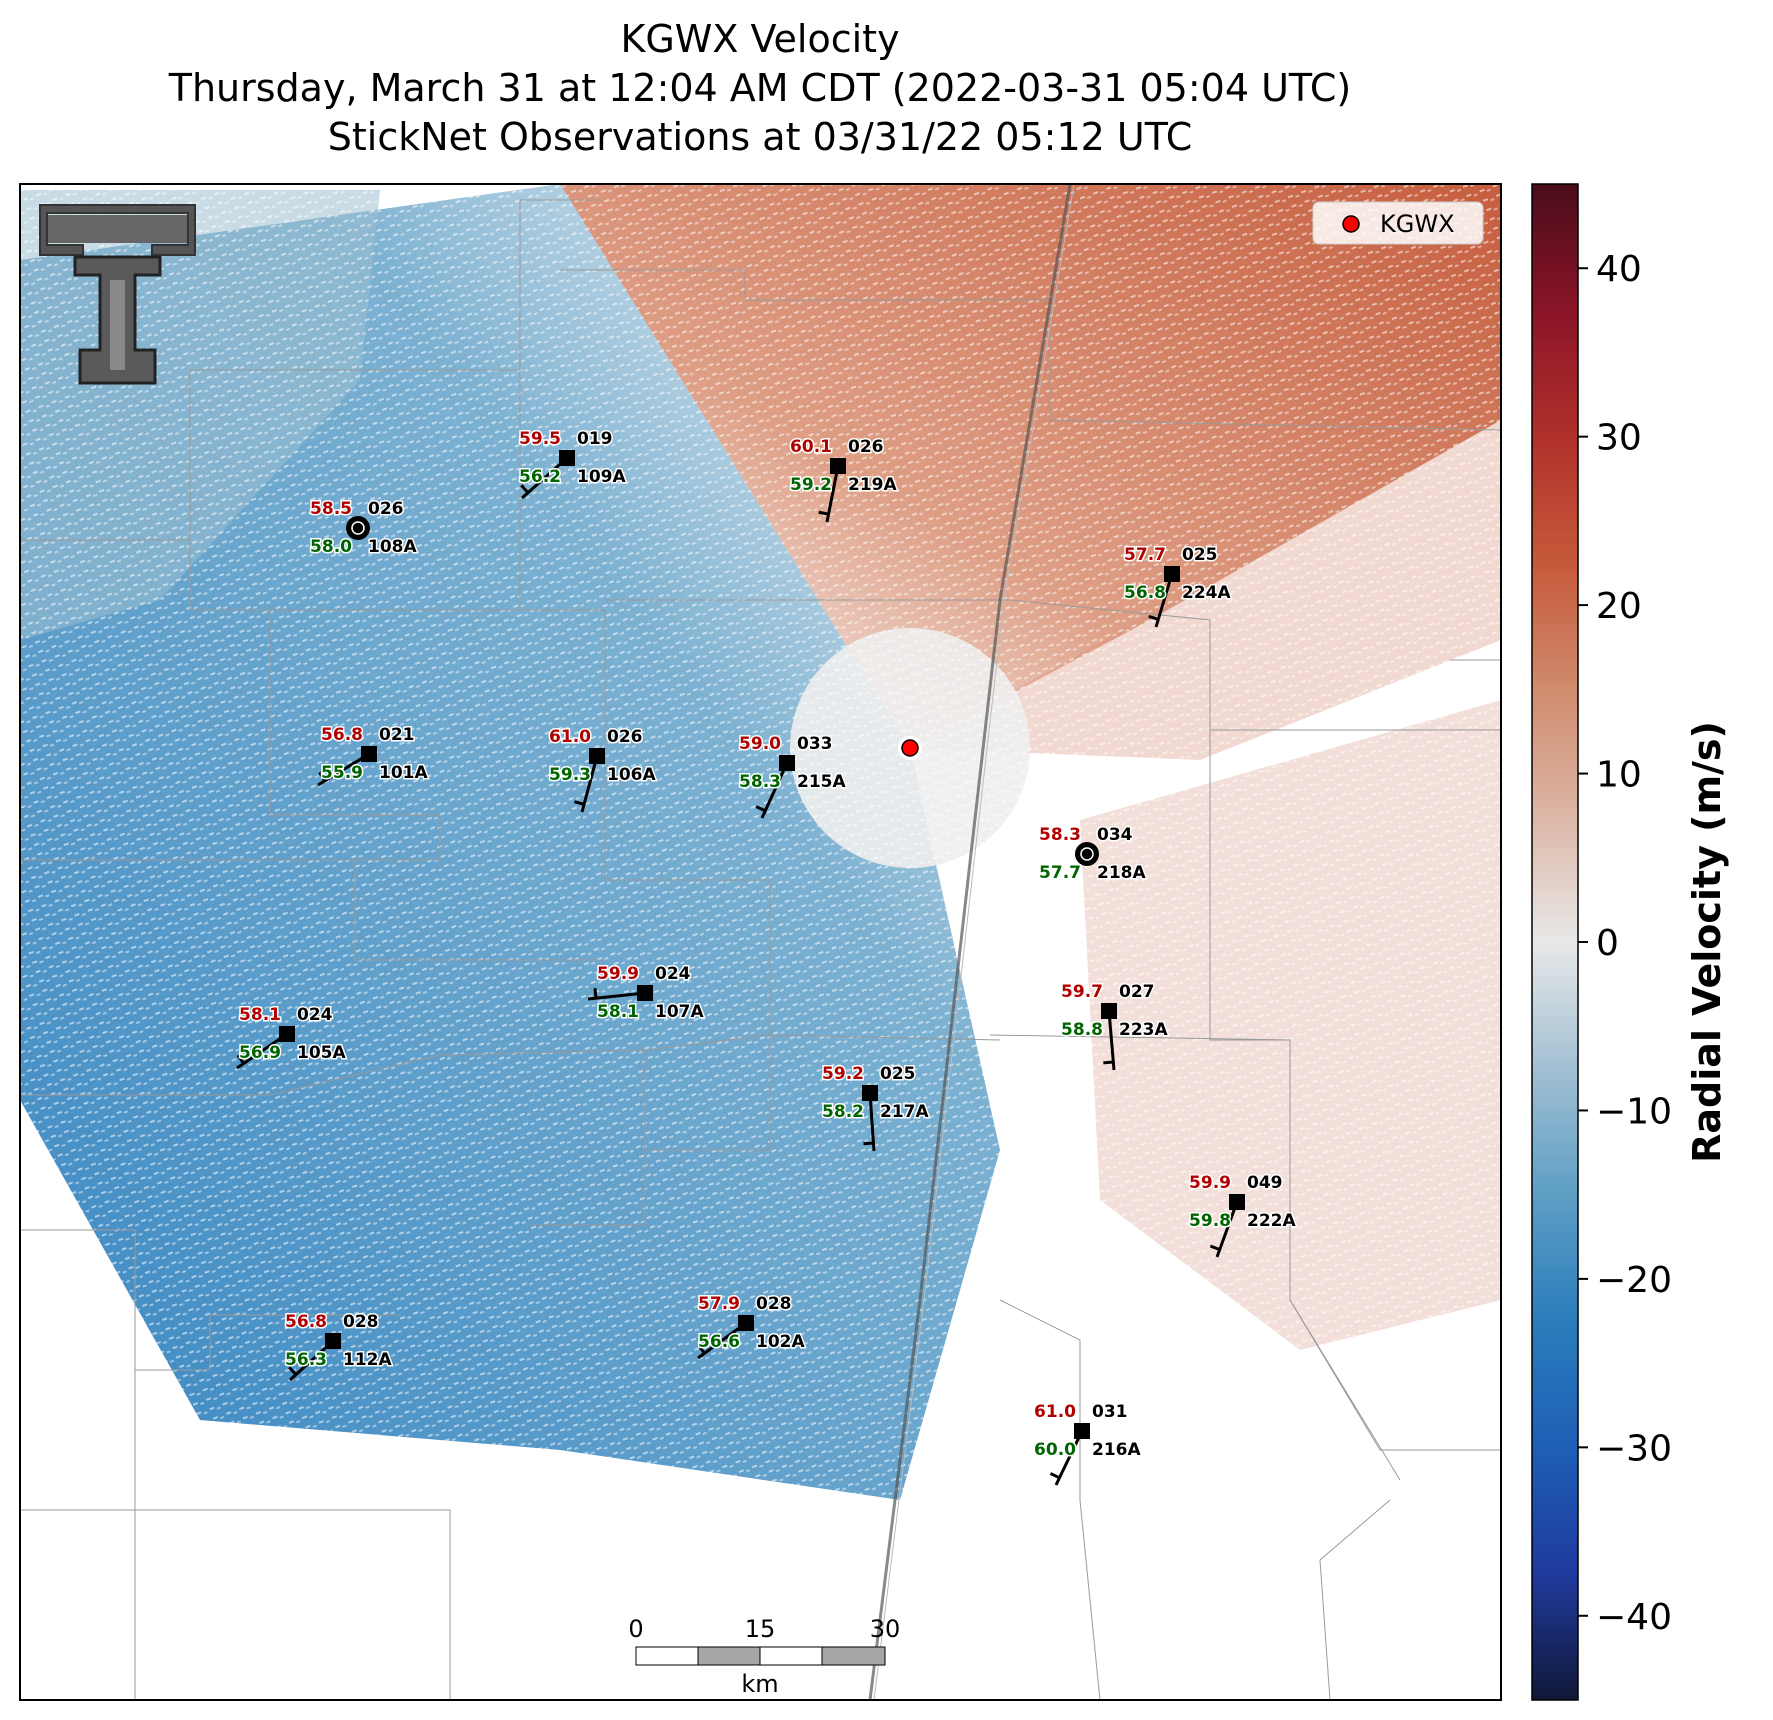  I want to click on colorbar-tick-label: −20, so click(1634, 1280).